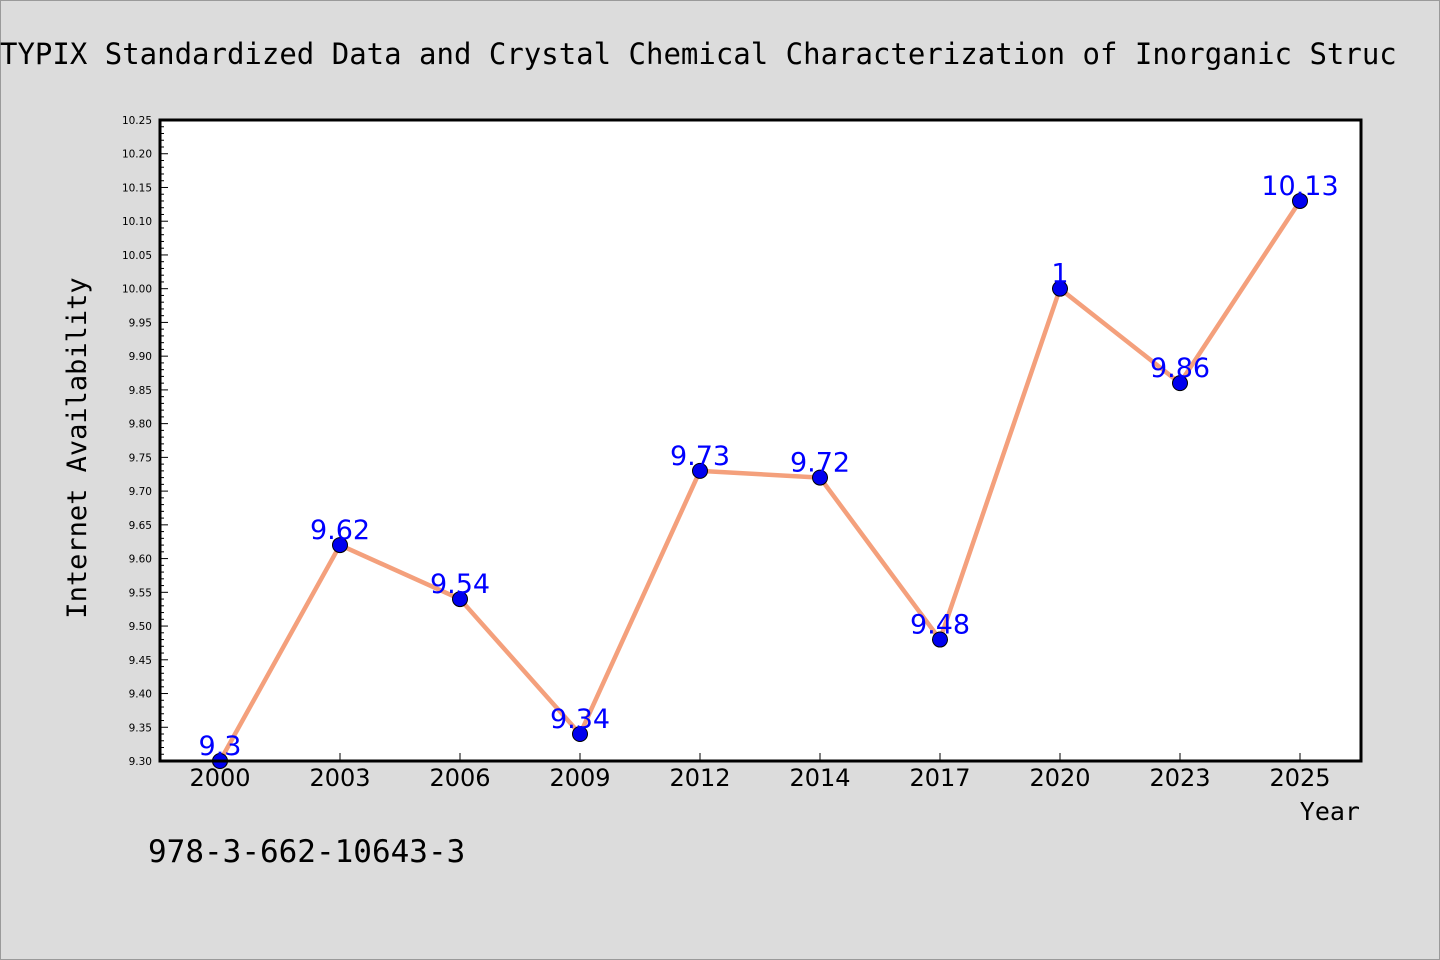 The image size is (1440, 960). I want to click on y-tick-label: 10.10, so click(137, 222).